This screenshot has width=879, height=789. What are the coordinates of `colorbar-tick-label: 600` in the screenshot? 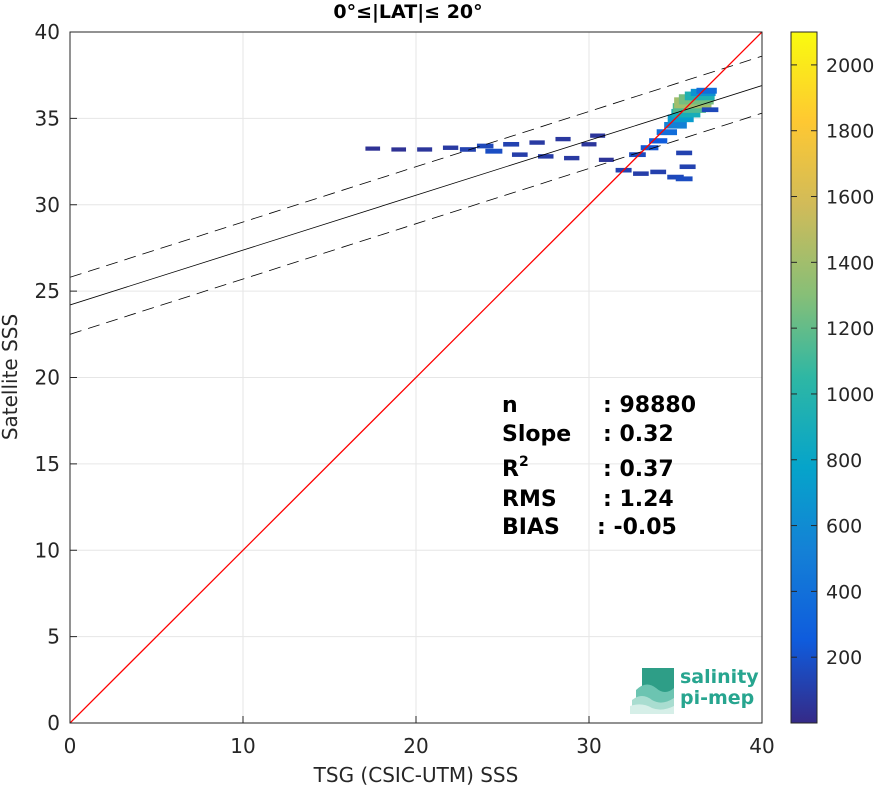 It's located at (844, 527).